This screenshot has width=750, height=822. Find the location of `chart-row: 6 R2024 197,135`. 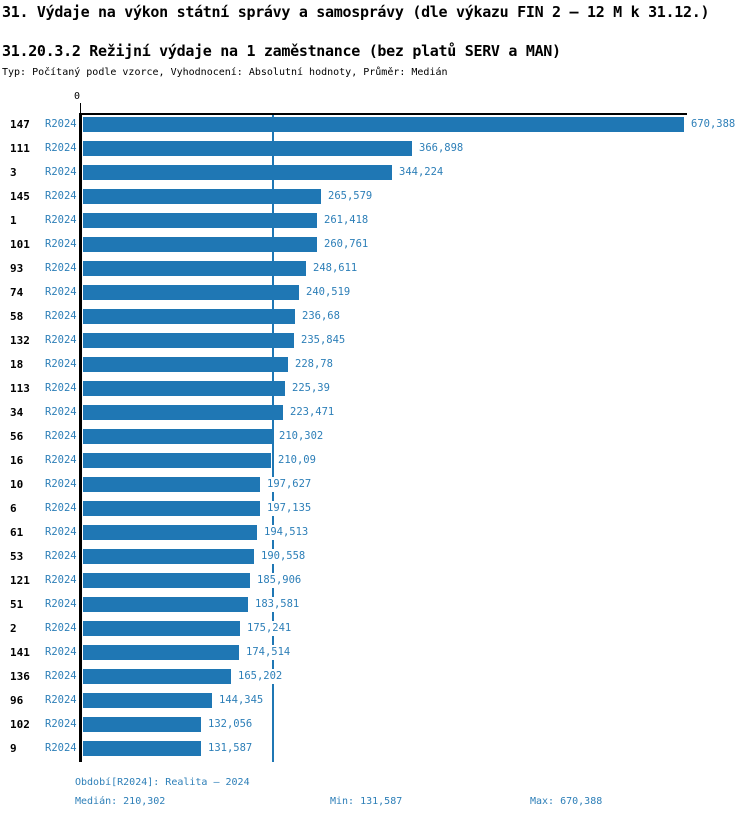

chart-row: 6 R2024 197,135 is located at coordinates (375, 508).